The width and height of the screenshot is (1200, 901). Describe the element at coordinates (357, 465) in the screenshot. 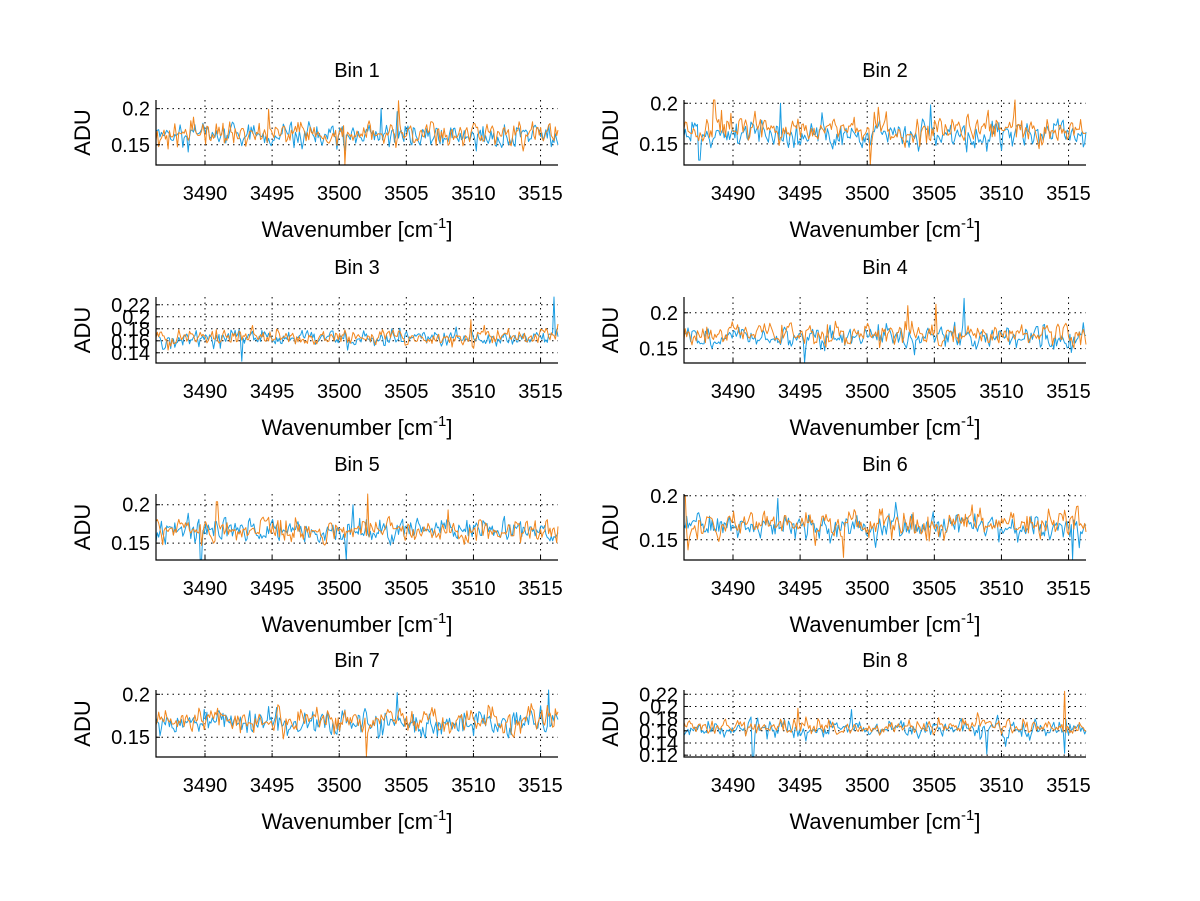

I see `subplot-title: Bin 5` at that location.